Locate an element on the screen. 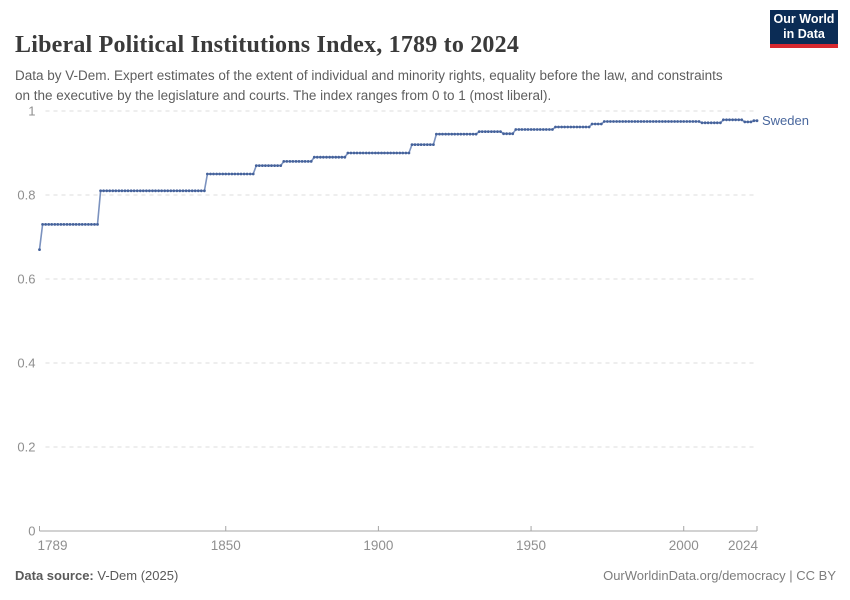 The width and height of the screenshot is (850, 600). y-tick-label: 0.2 is located at coordinates (26, 447).